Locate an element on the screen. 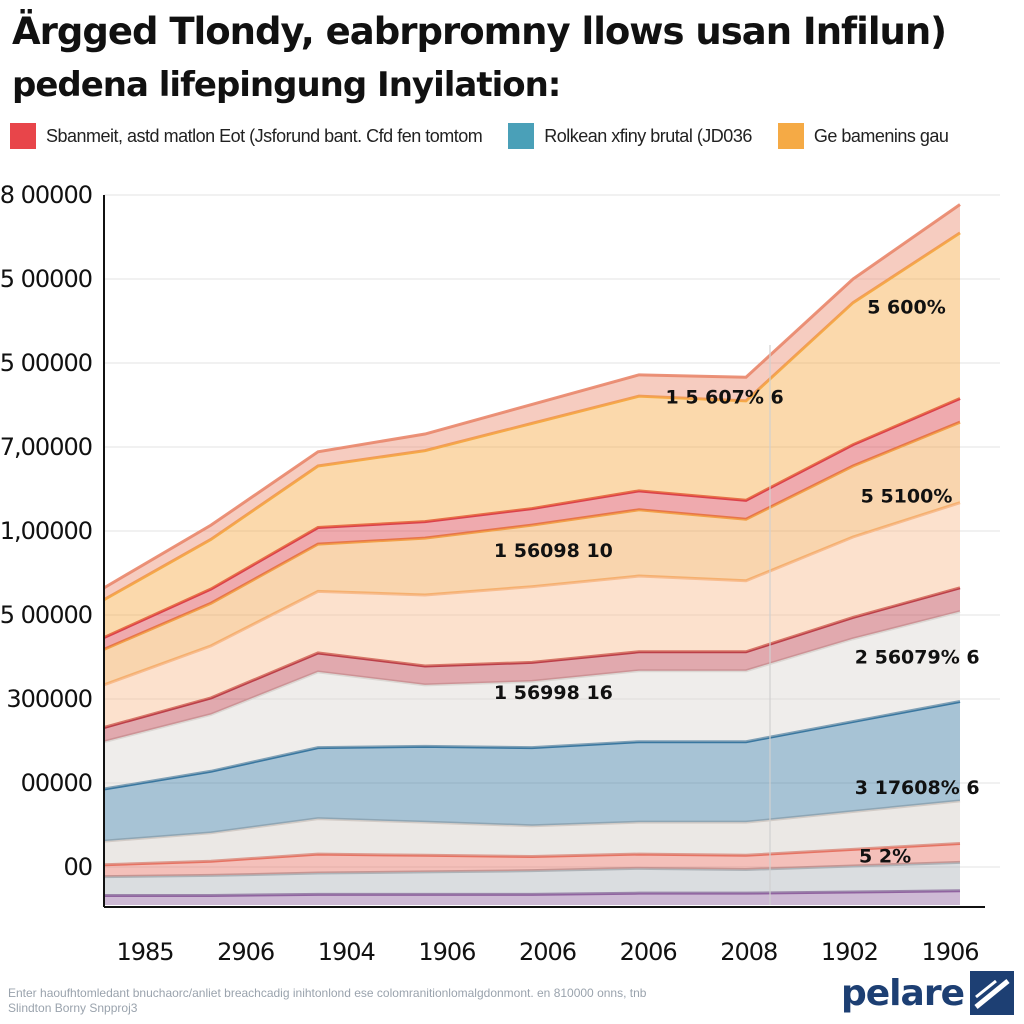  annotation-label: 5 5100% is located at coordinates (907, 497).